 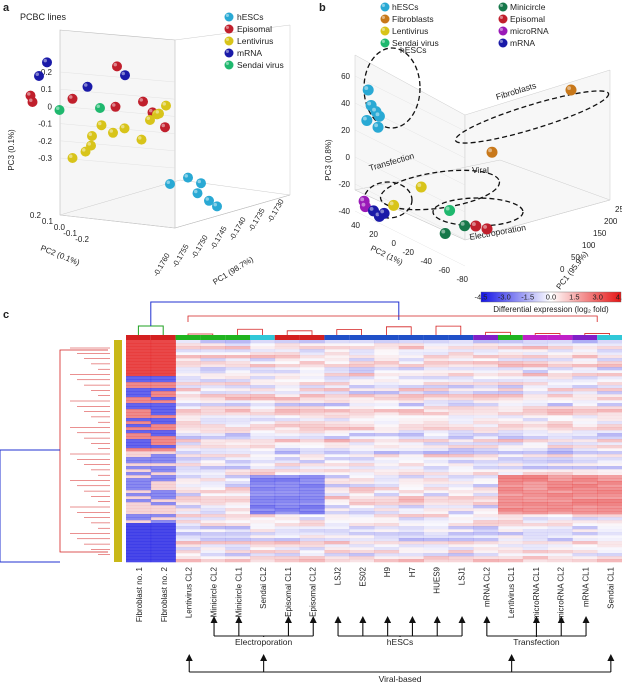 What do you see at coordinates (551, 297) in the screenshot?
I see `panel-c-colorbar-tick: 0.0` at bounding box center [551, 297].